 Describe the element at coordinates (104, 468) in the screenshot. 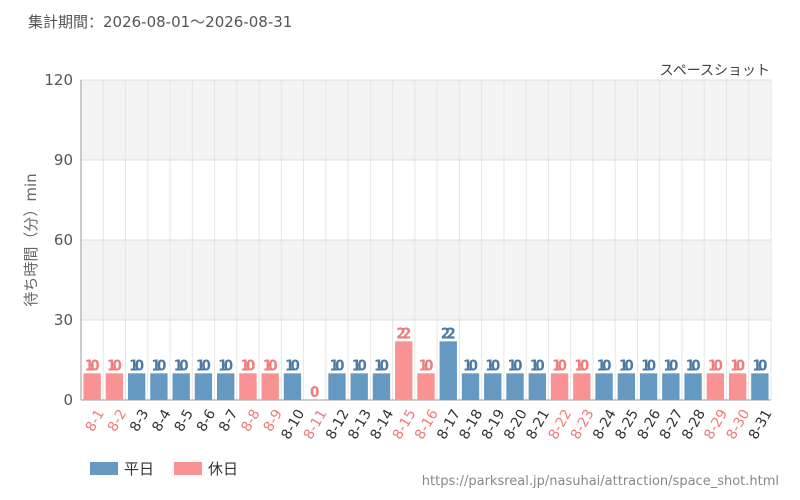

I see `weekday-swatch` at that location.